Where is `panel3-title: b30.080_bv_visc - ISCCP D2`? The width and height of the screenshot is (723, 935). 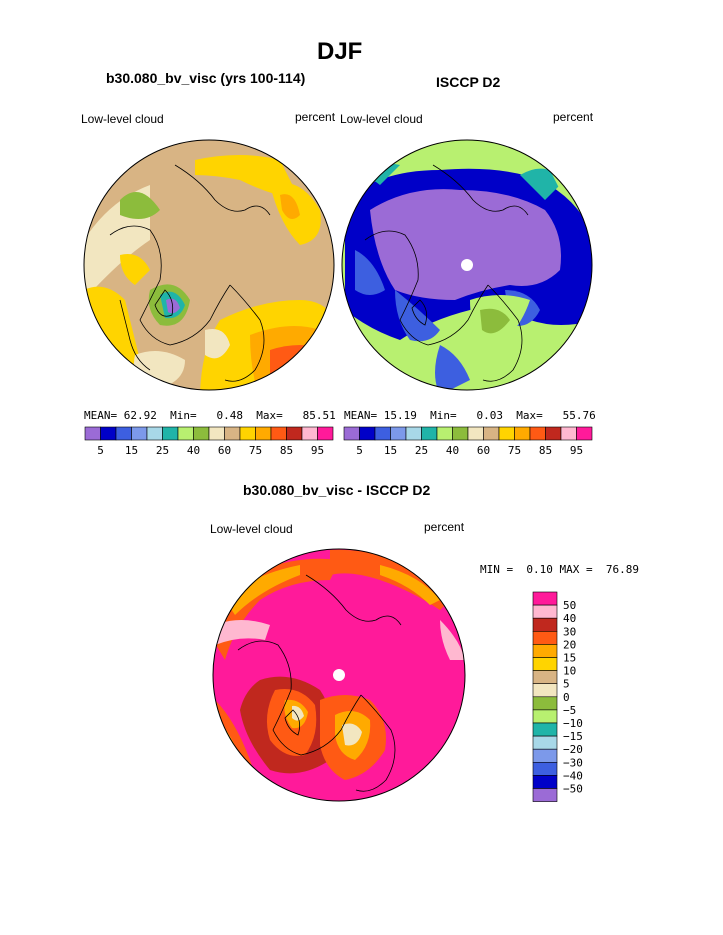 panel3-title: b30.080_bv_visc - ISCCP D2 is located at coordinates (337, 490).